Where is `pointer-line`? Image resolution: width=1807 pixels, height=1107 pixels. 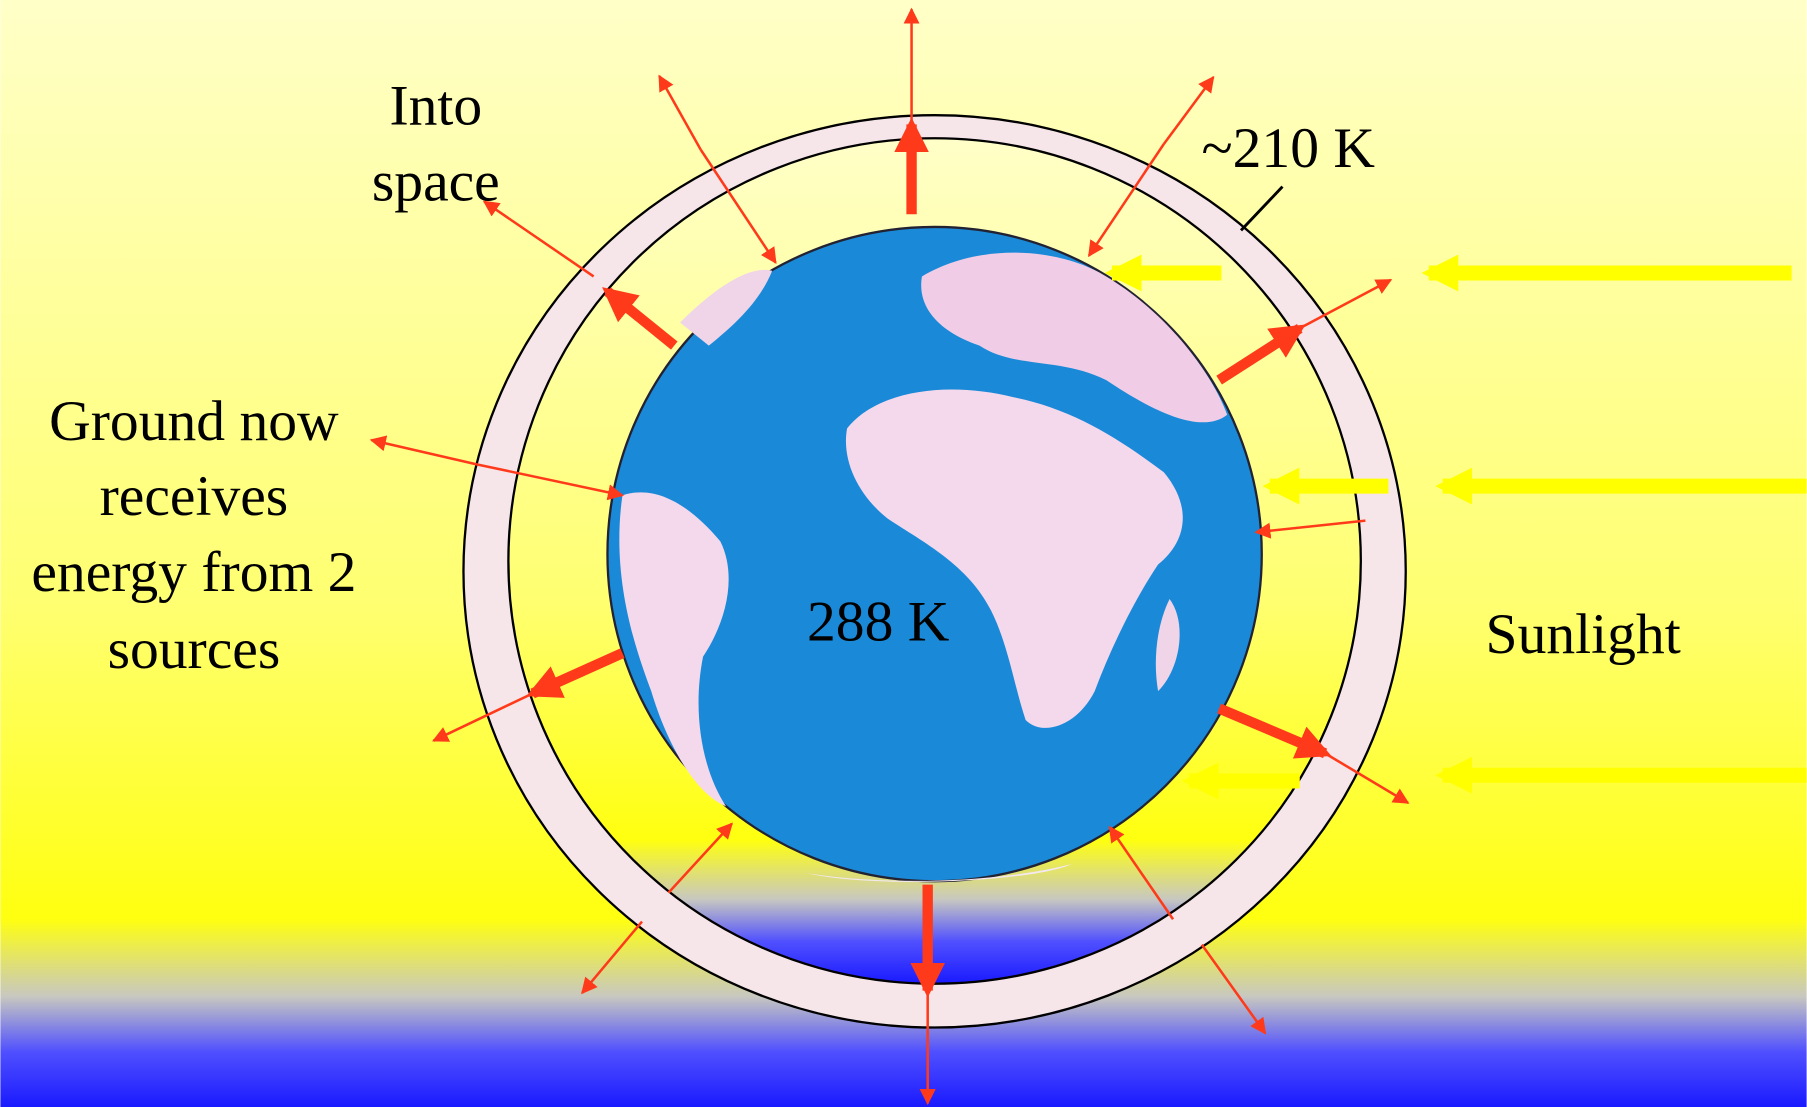 pointer-line is located at coordinates (1261, 208).